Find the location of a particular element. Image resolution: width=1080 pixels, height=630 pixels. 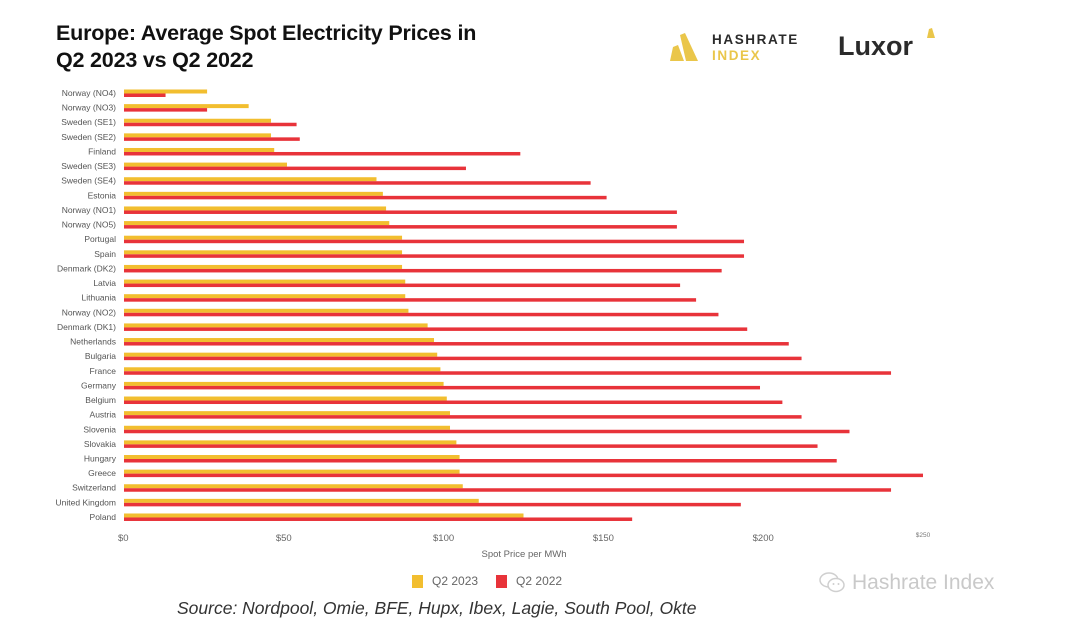

x-tick-label: $0 is located at coordinates (123, 538).